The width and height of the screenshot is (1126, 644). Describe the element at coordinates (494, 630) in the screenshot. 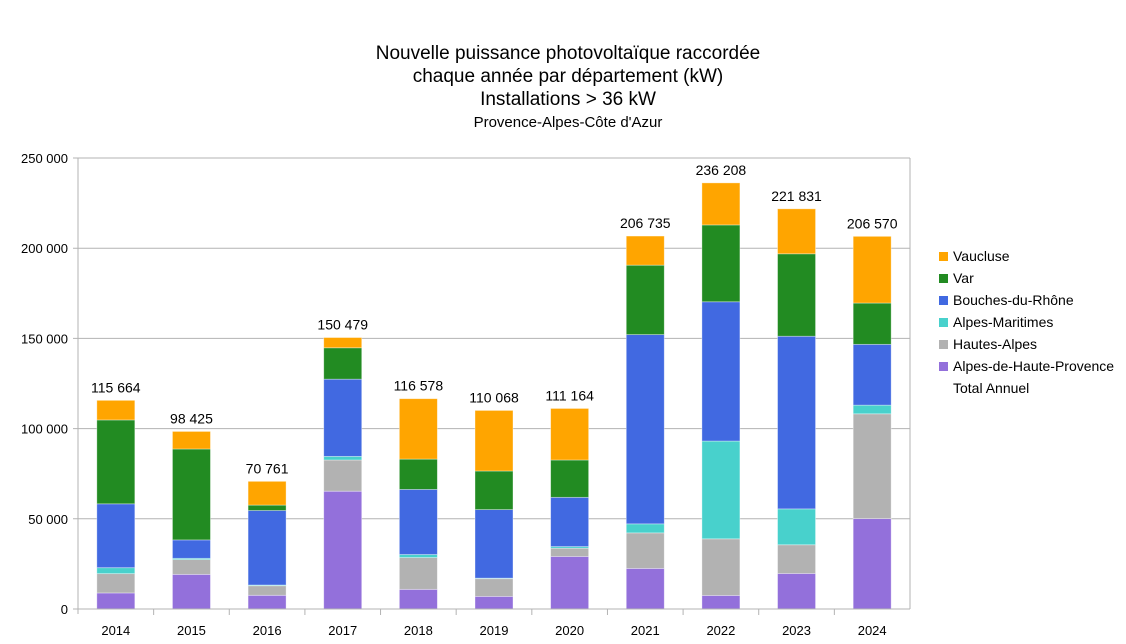

I see `x-tick-label: 2019` at that location.